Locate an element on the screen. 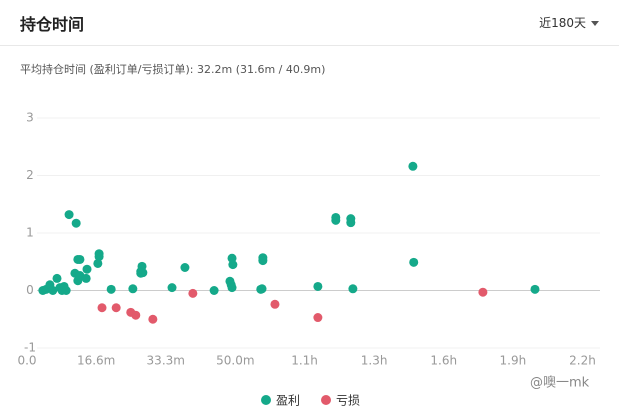 This screenshot has height=415, width=619. x-tick-label: 0.0 is located at coordinates (26, 361).